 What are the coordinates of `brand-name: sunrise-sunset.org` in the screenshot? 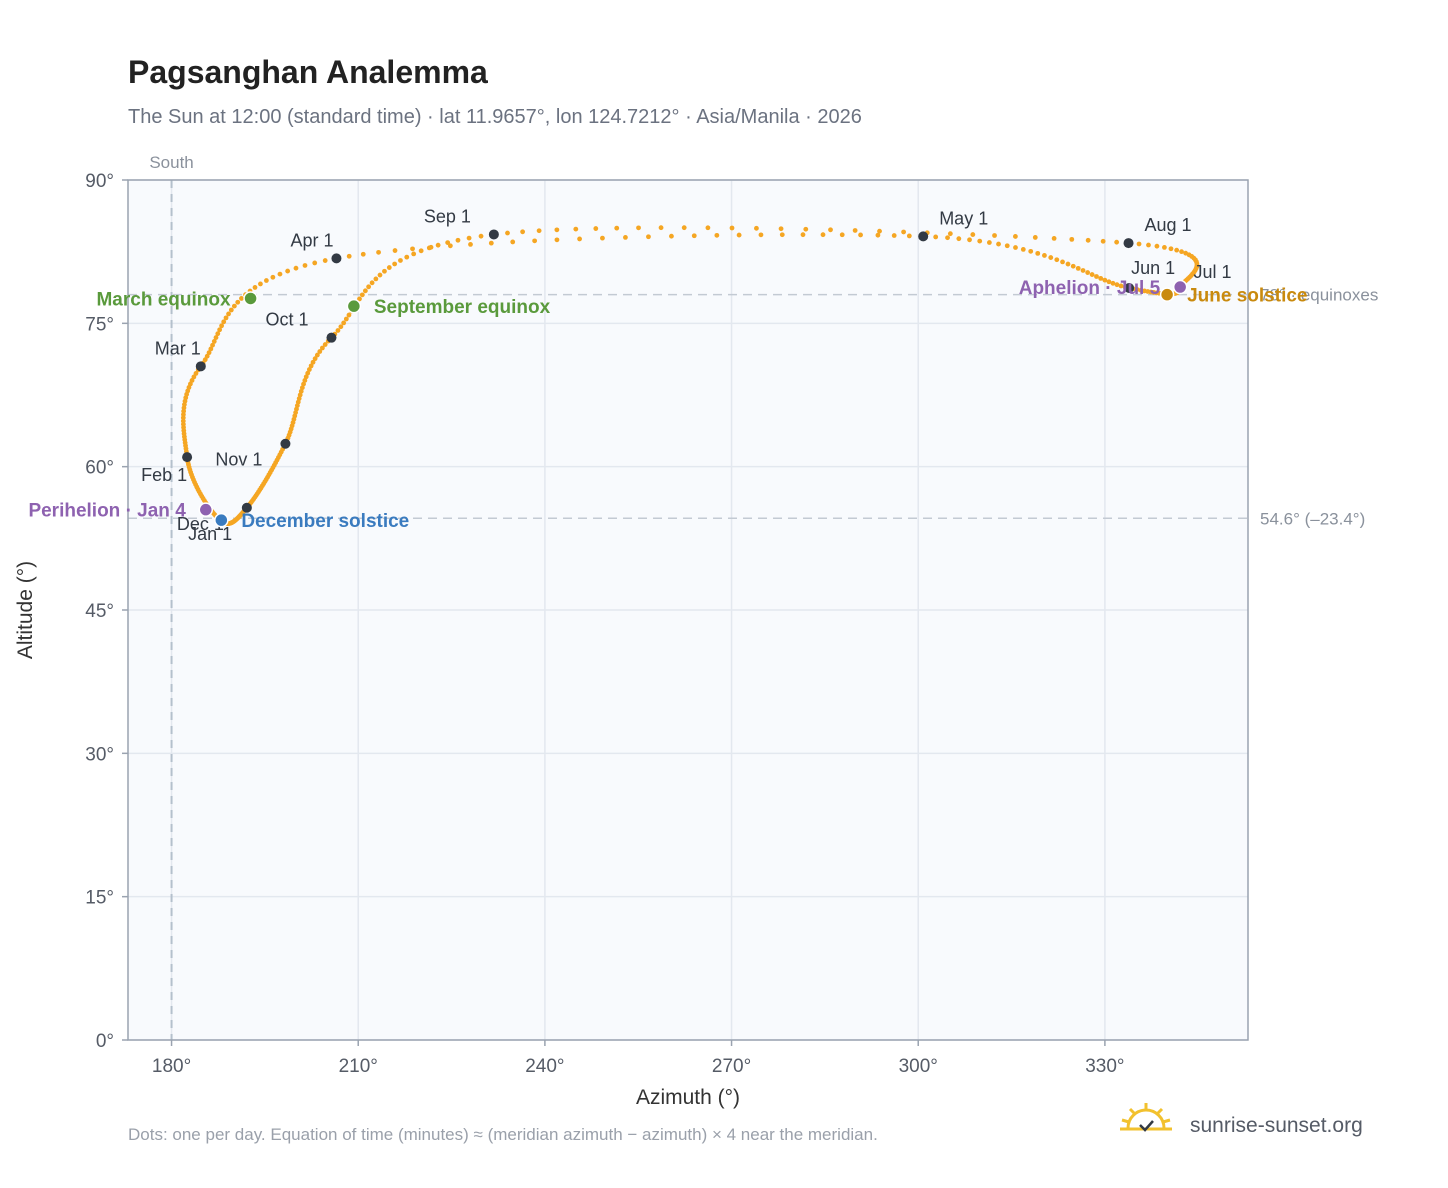 It's located at (1276, 1125).